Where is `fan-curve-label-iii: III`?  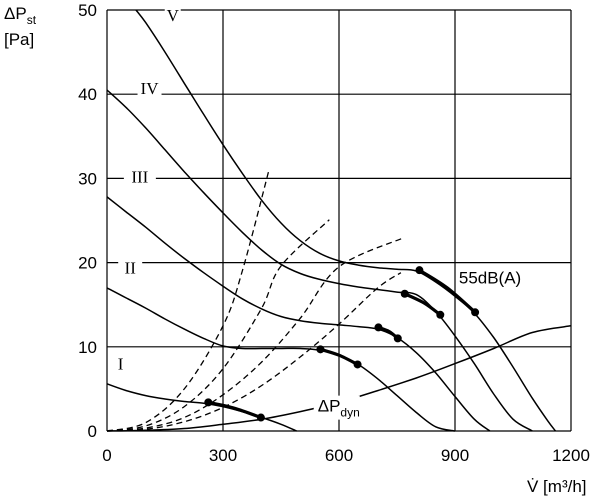 fan-curve-label-iii: III is located at coordinates (139, 177).